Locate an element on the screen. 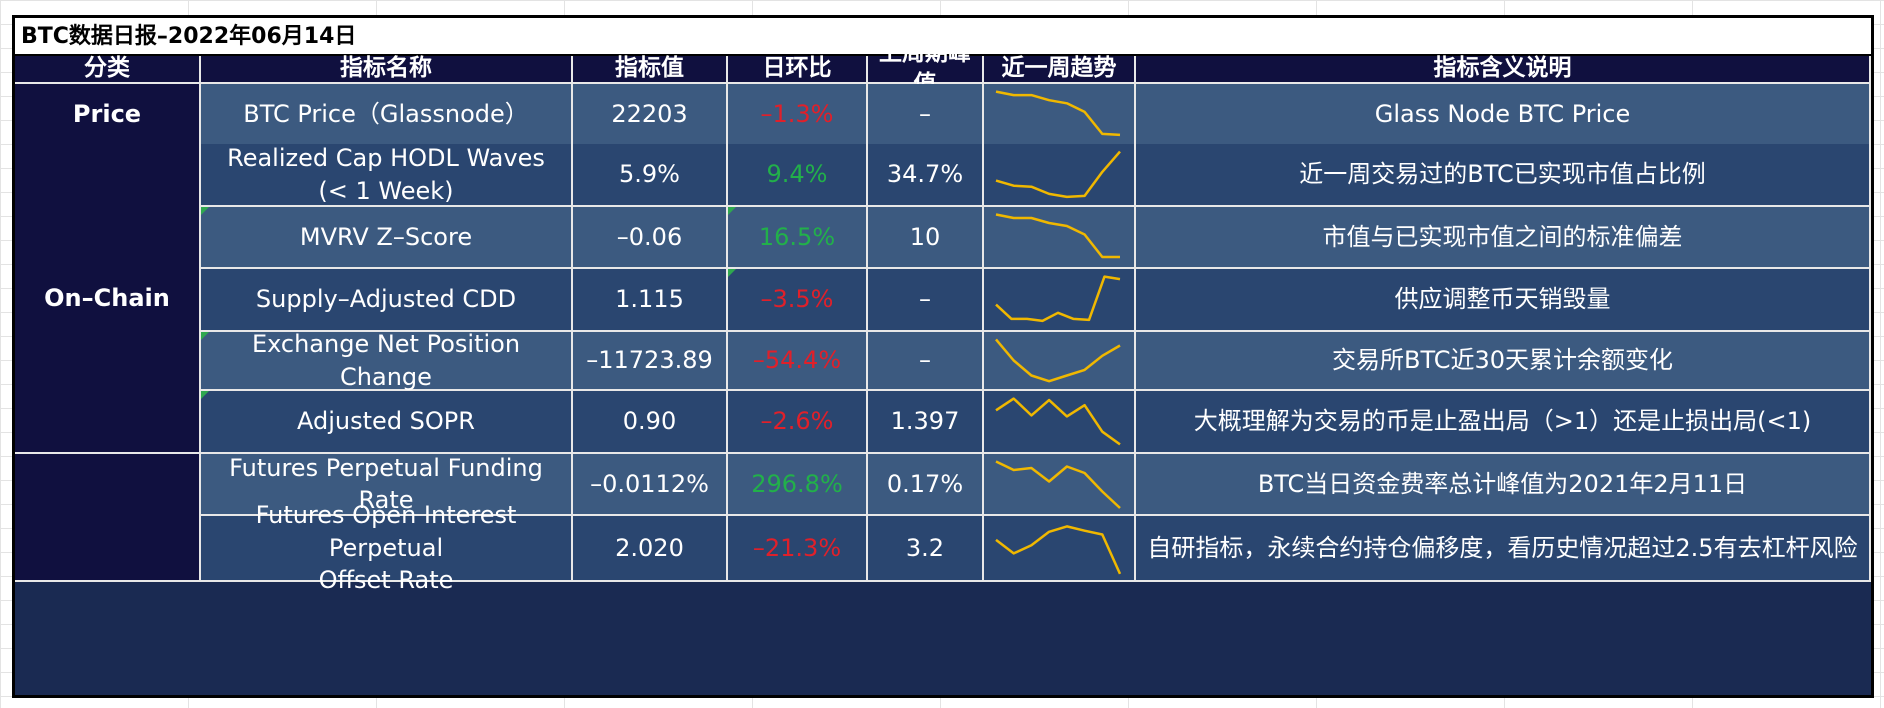  indicator-meaning: Glass Node BTC Price is located at coordinates (1503, 115).